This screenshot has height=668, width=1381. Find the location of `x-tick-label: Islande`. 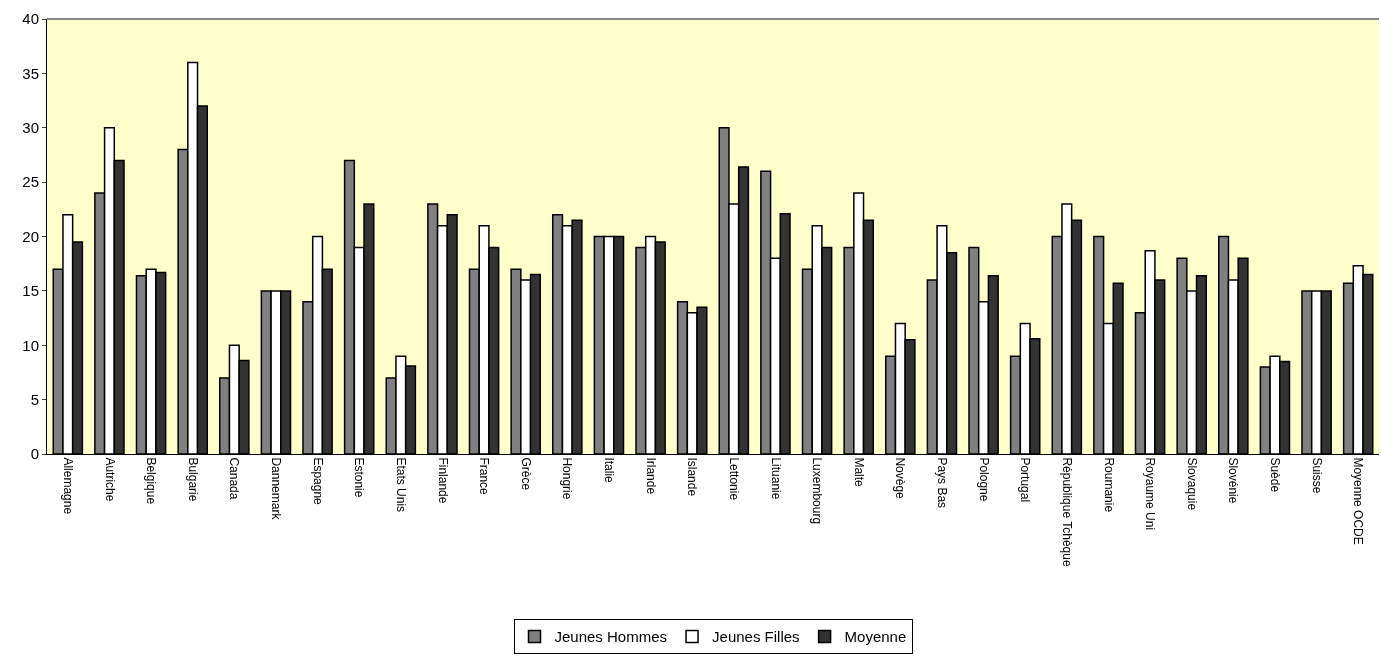

x-tick-label: Islande is located at coordinates (692, 477).